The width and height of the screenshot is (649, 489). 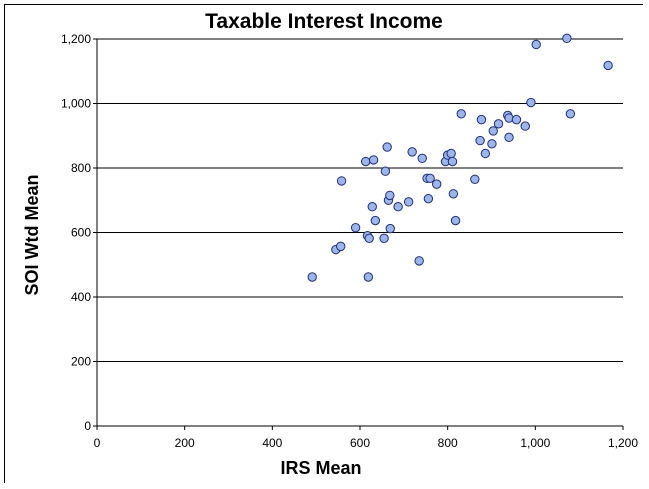 I want to click on y-tick-label: 1,000, so click(x=76, y=104).